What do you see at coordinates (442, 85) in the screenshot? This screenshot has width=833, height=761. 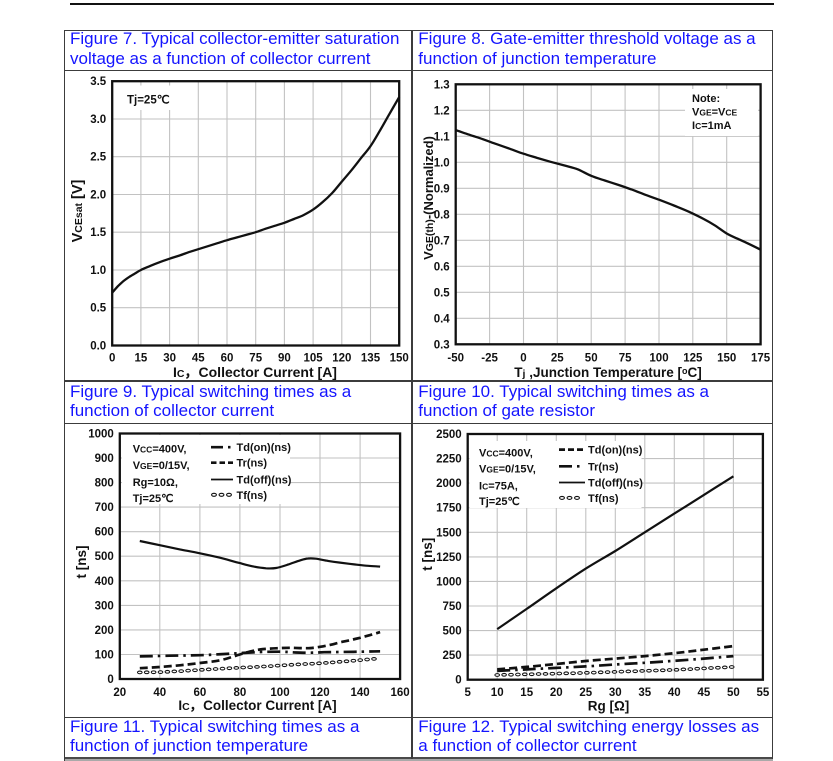 I see `svg-text: 1.3` at bounding box center [442, 85].